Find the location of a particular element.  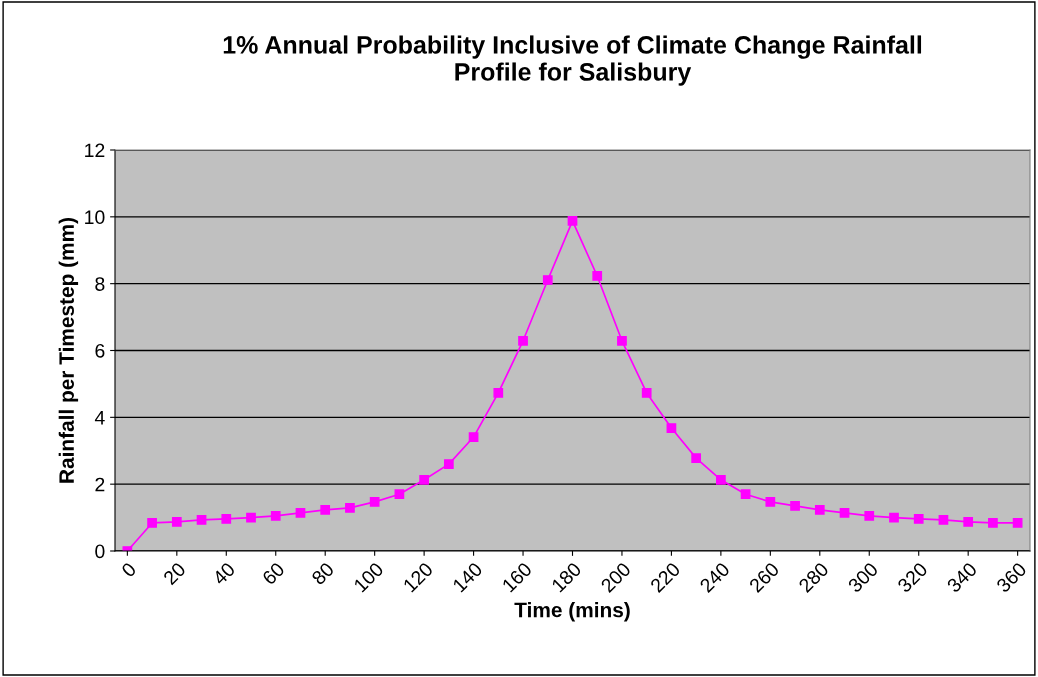

x-tick-label: 200 is located at coordinates (616, 577).